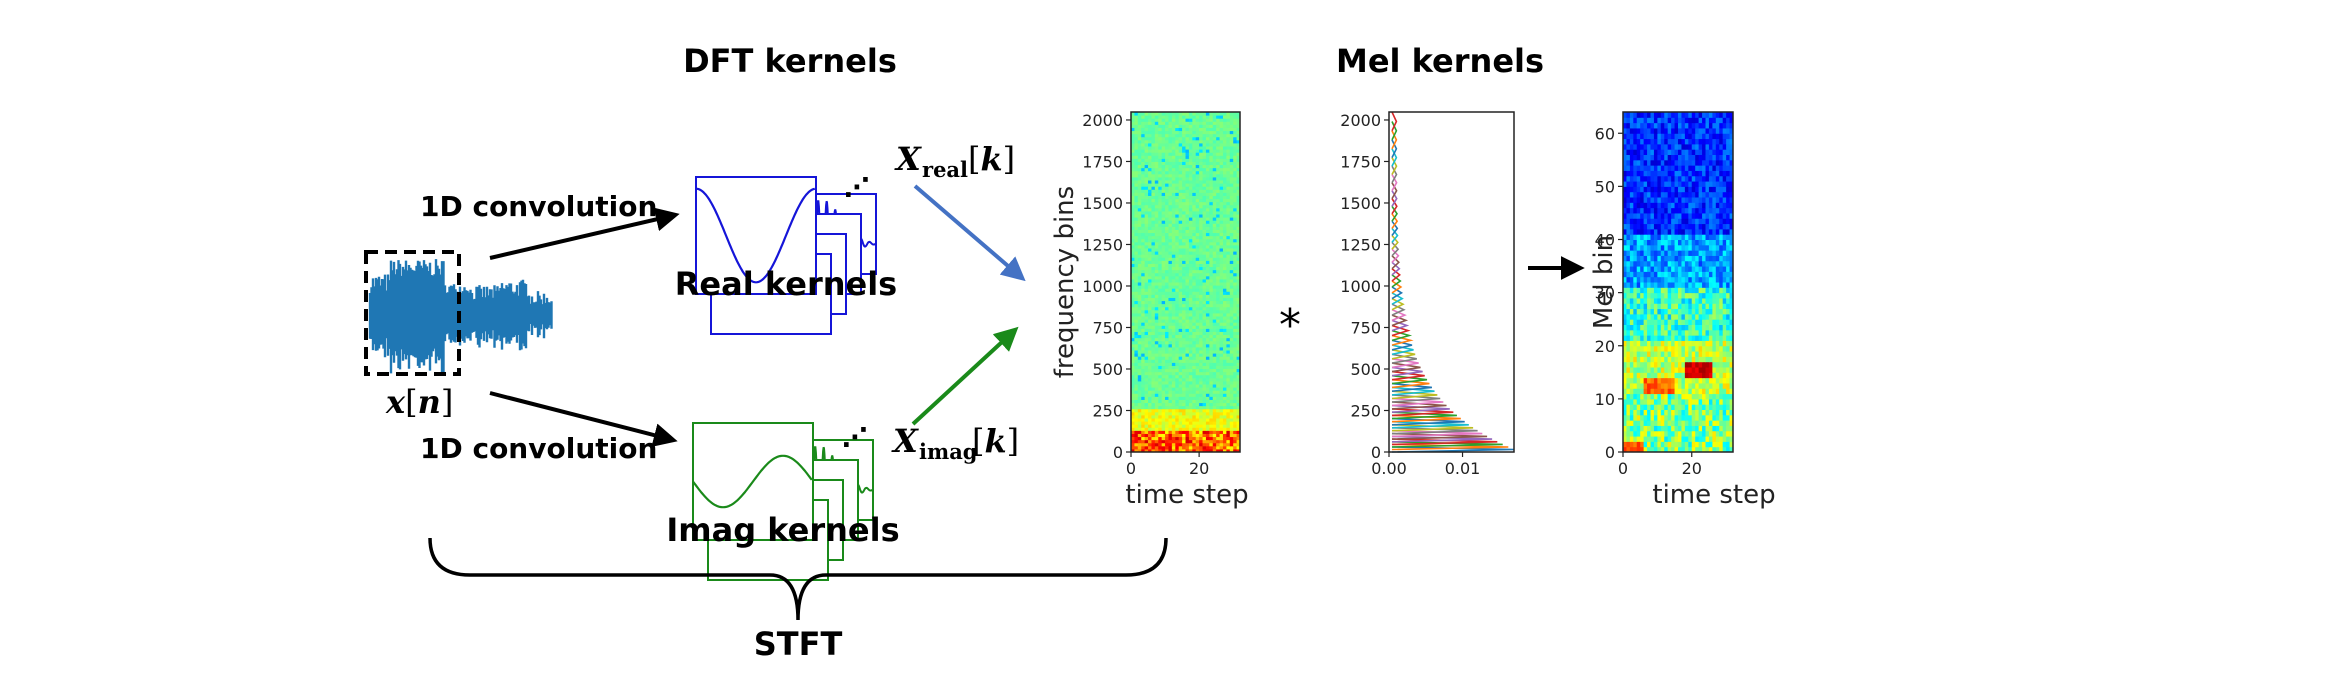 The height and width of the screenshot is (687, 2328). What do you see at coordinates (783, 501) in the screenshot?
I see `imag-kernel-stack` at bounding box center [783, 501].